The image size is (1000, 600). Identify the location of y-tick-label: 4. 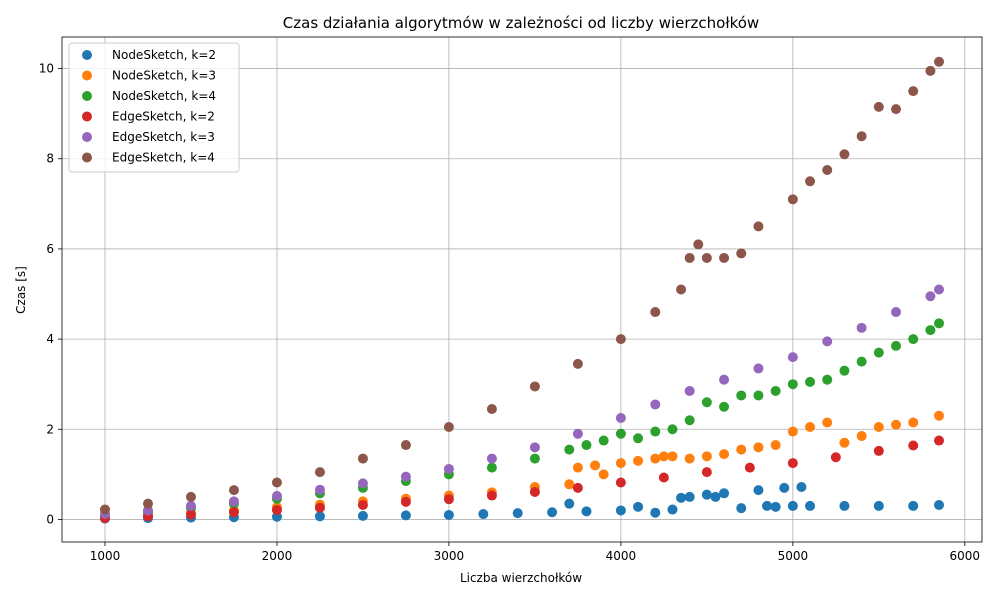
(50, 339).